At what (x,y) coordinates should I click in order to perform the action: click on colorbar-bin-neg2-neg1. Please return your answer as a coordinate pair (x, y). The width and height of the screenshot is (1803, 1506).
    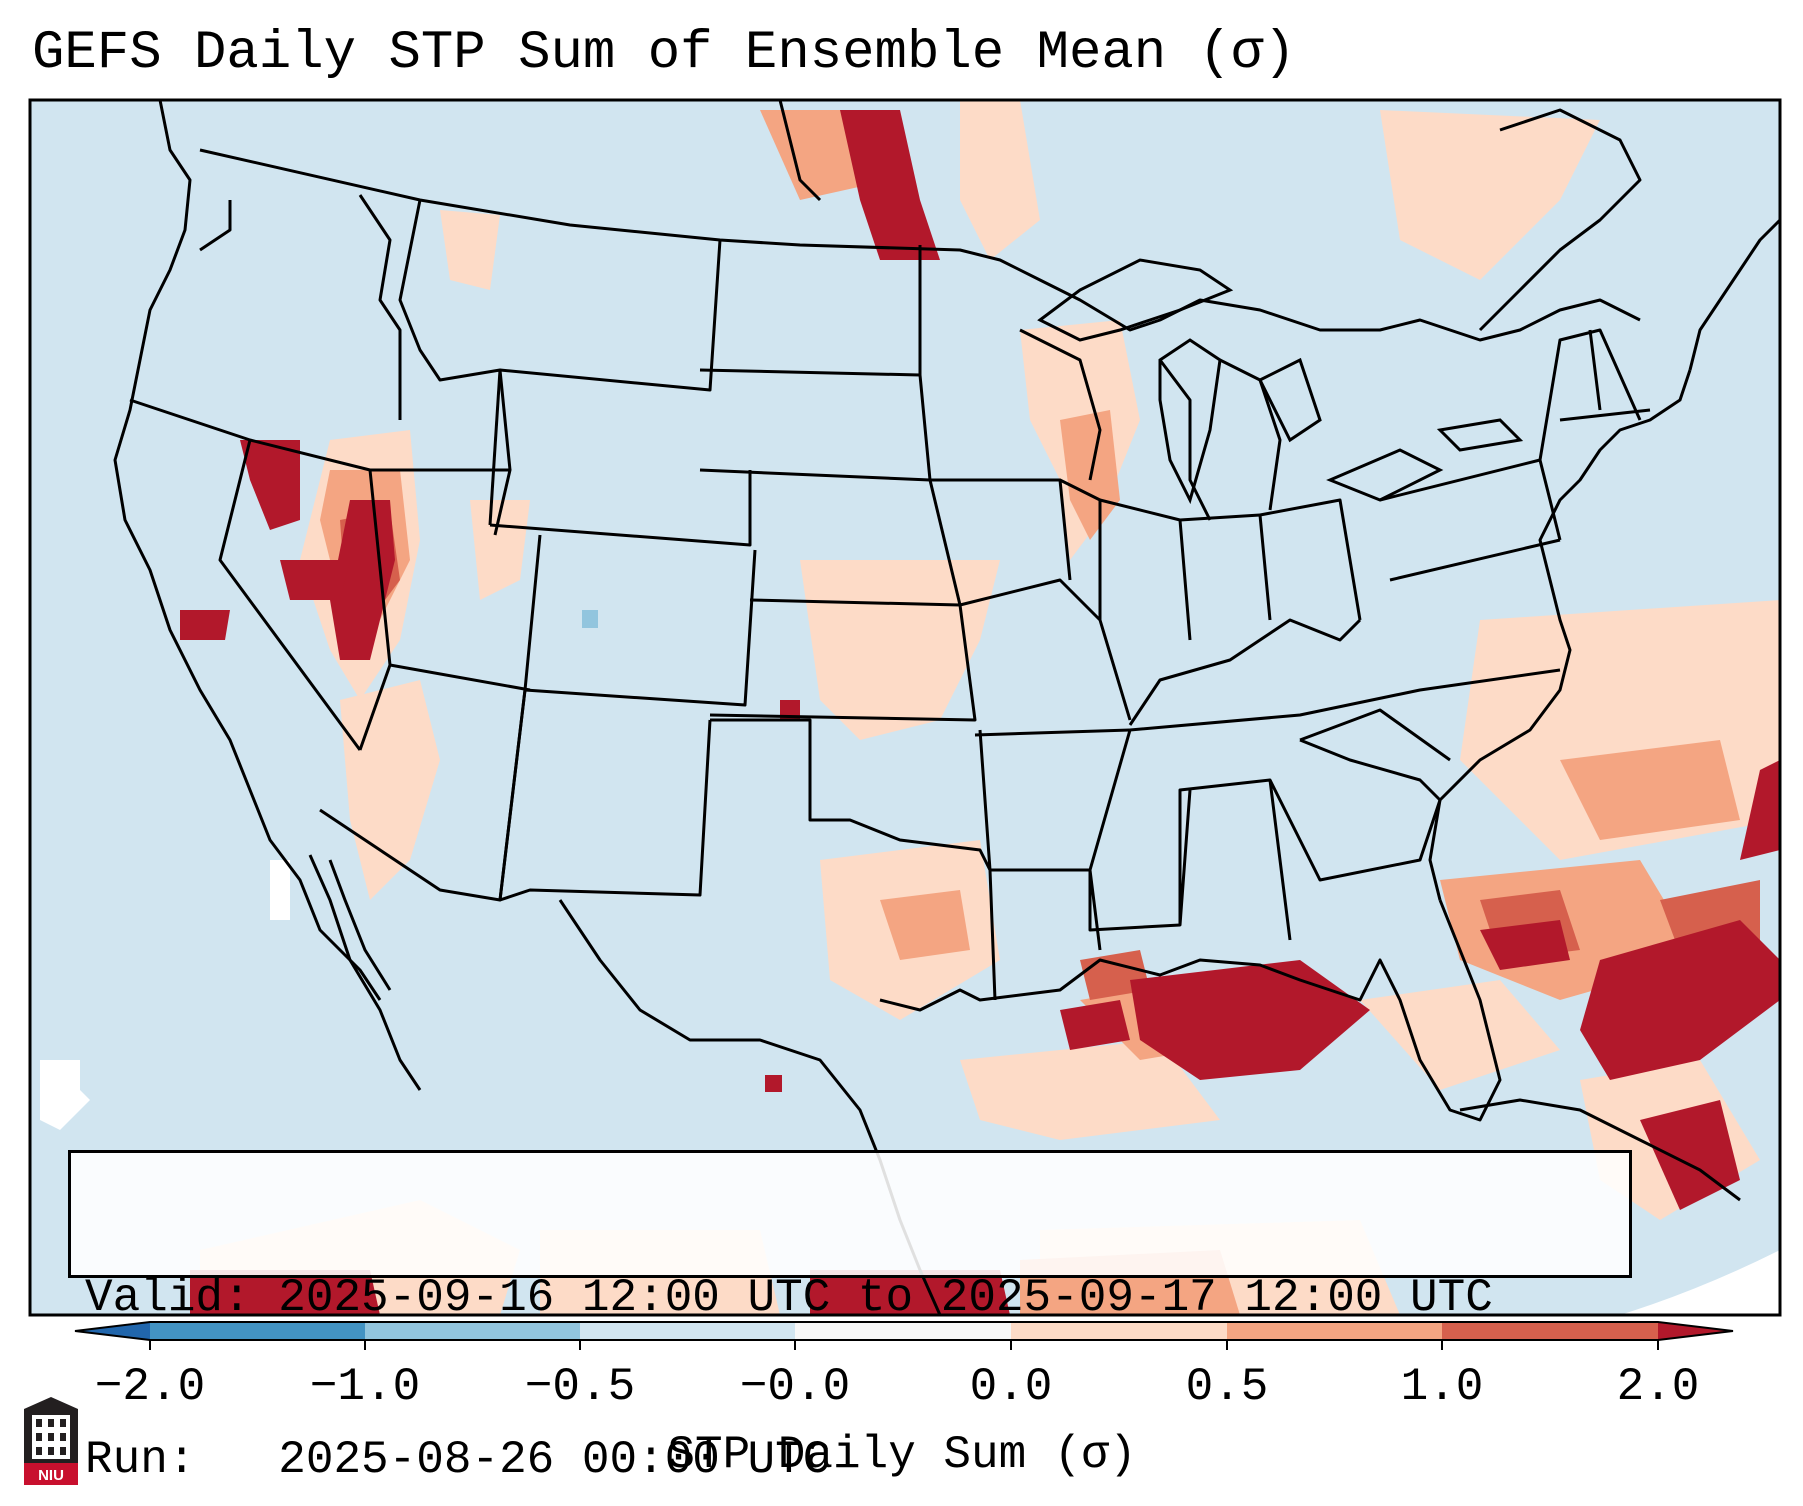
    Looking at the image, I should click on (257, 1331).